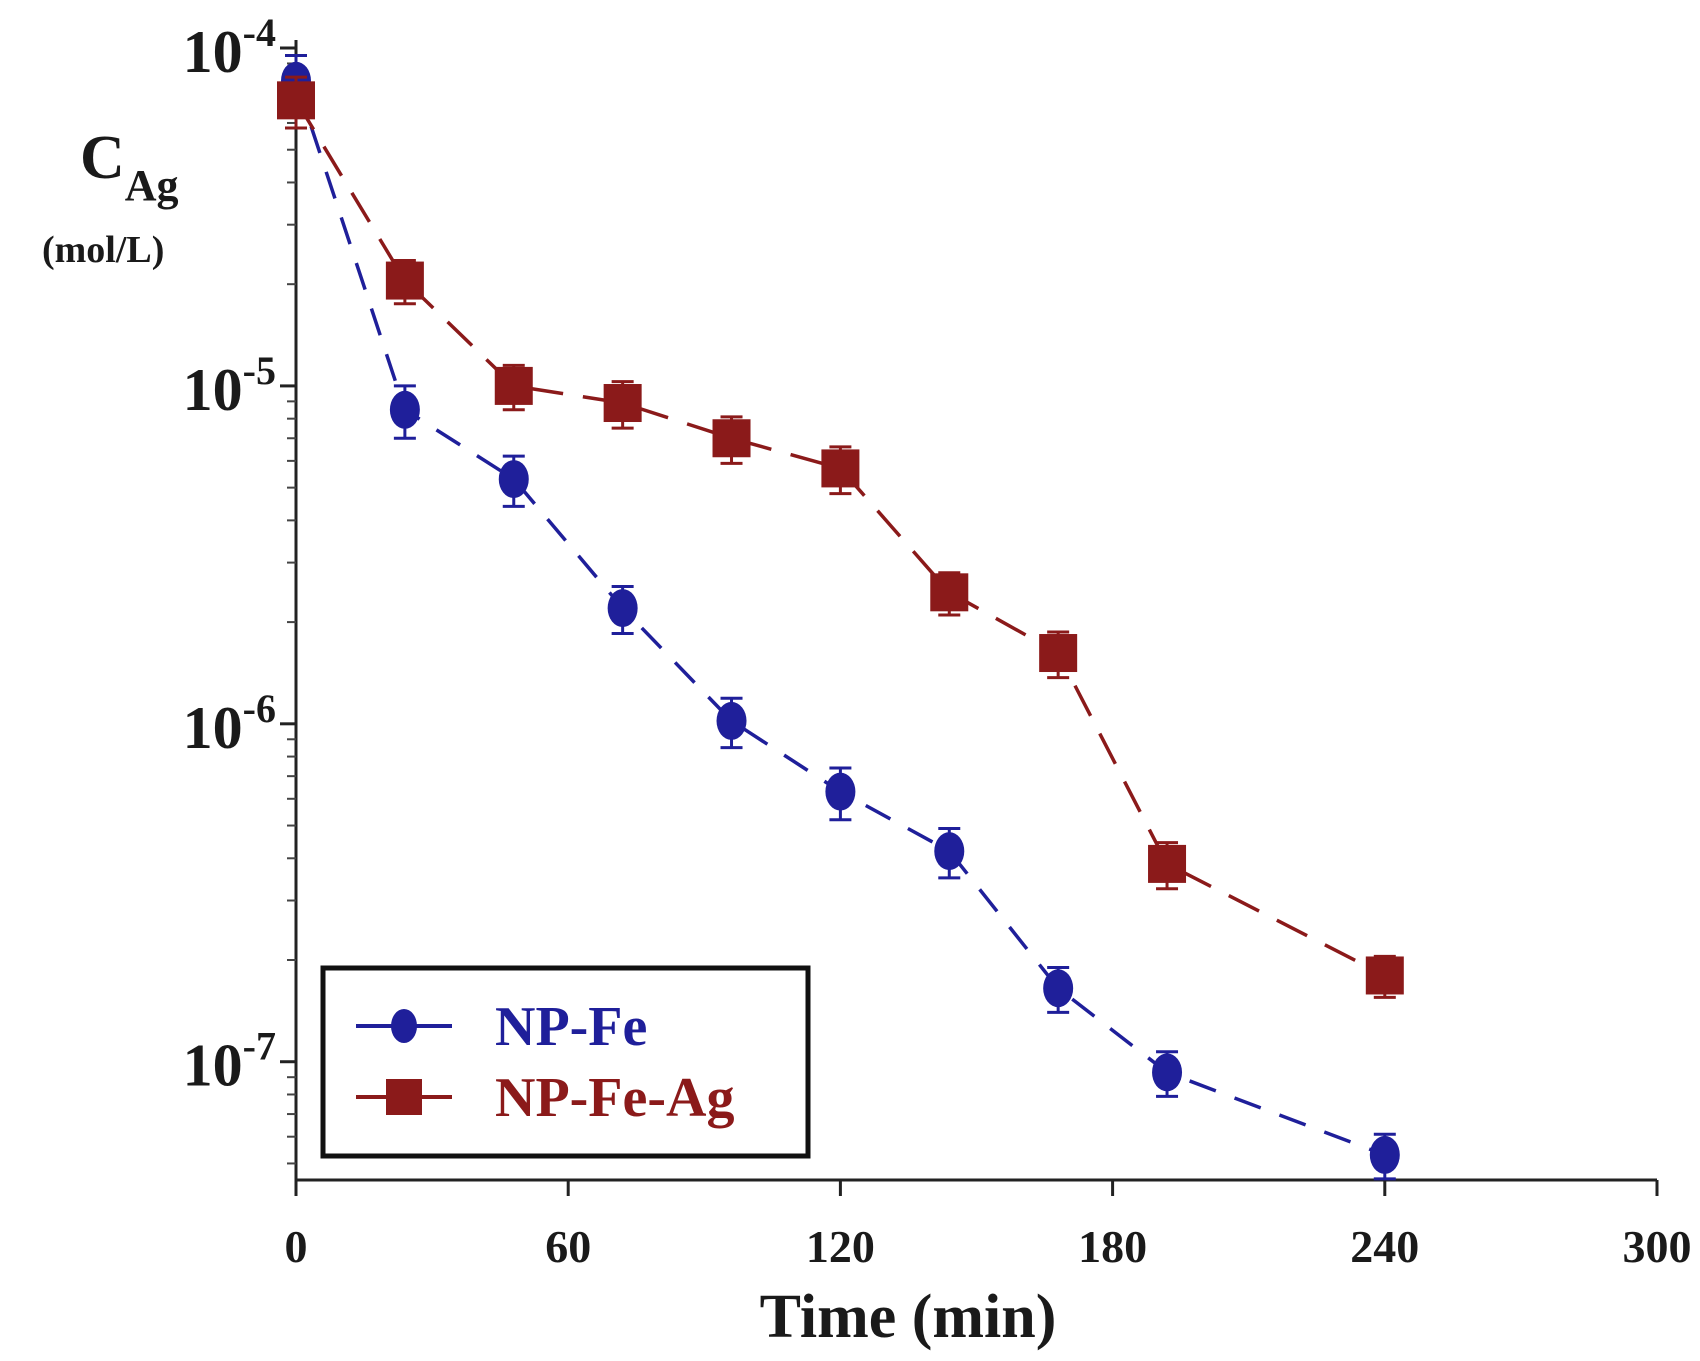  I want to click on legend-item: NP-Fe-Ag, so click(545, 1098).